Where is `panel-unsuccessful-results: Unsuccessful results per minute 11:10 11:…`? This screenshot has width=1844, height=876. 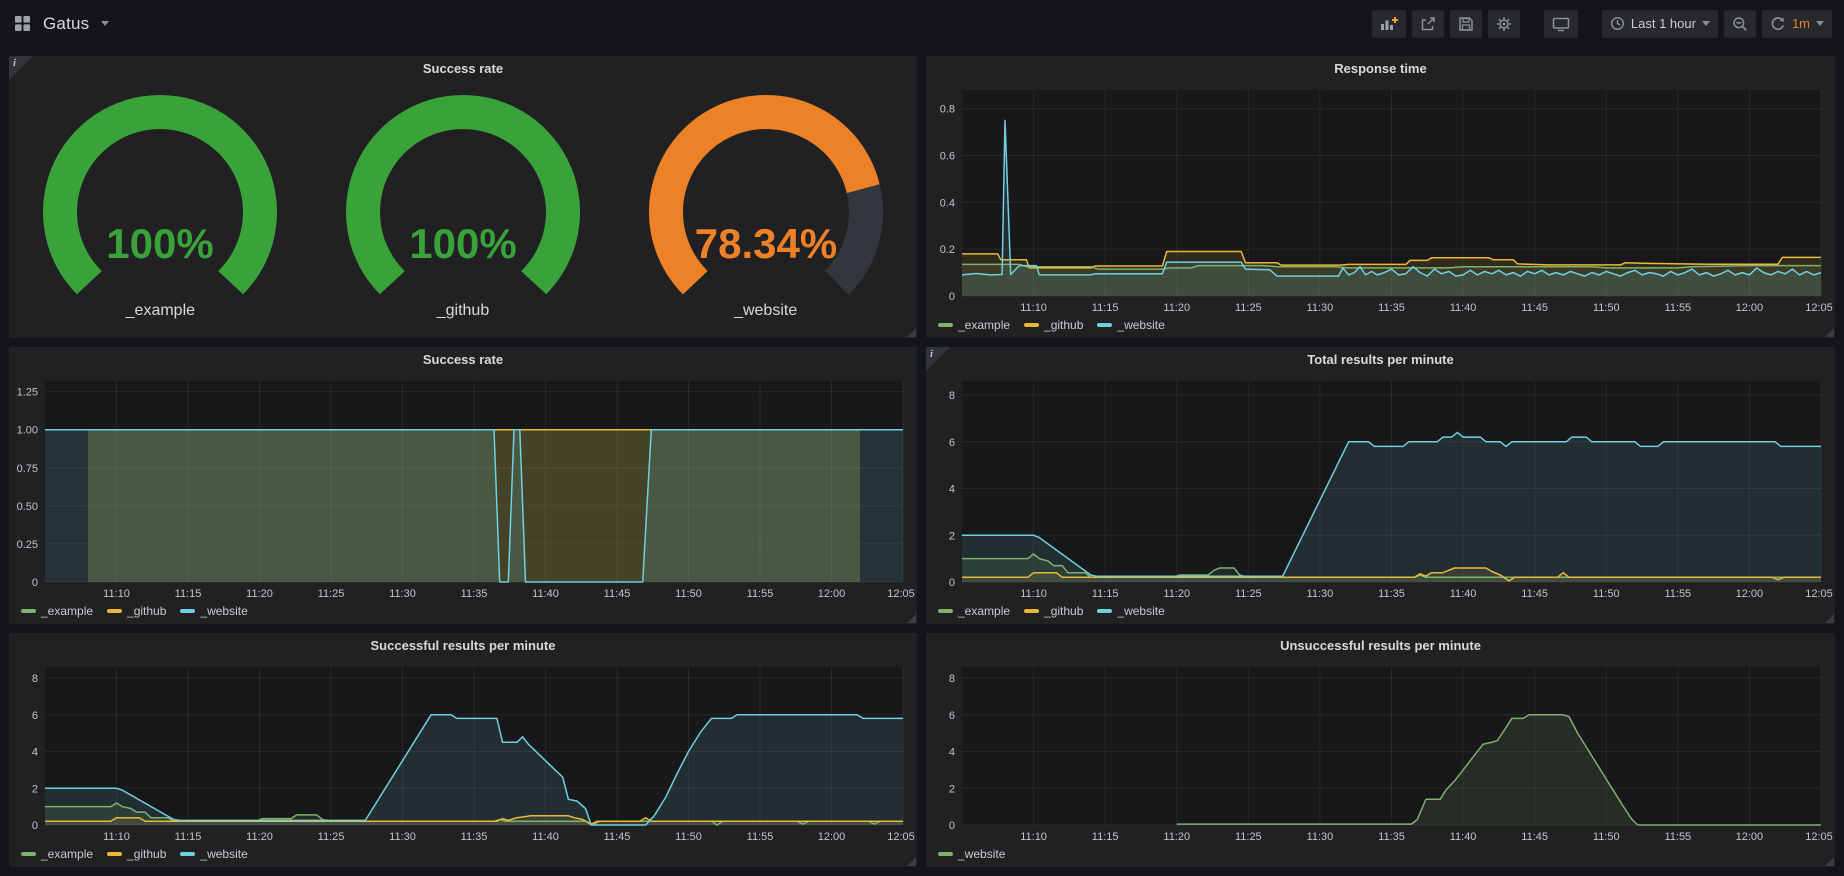 panel-unsuccessful-results: Unsuccessful results per minute 11:10 11:… is located at coordinates (1380, 750).